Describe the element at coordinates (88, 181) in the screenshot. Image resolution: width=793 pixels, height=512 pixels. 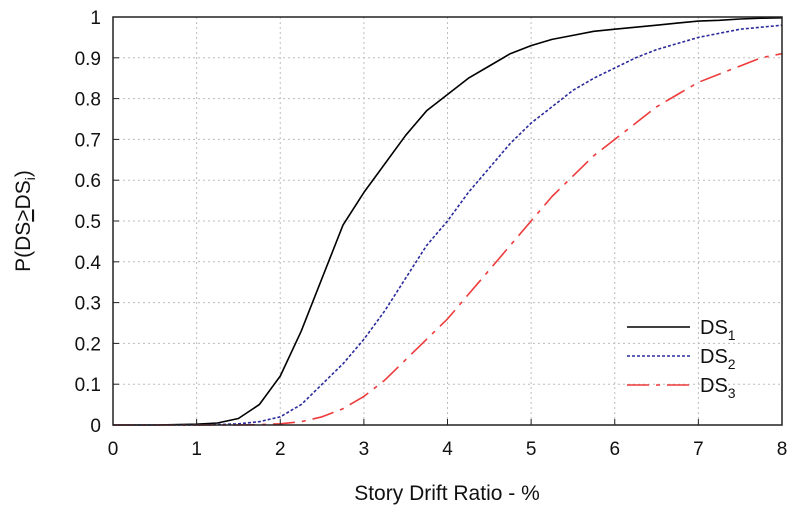
I see `y-tick-label: 0.6` at that location.